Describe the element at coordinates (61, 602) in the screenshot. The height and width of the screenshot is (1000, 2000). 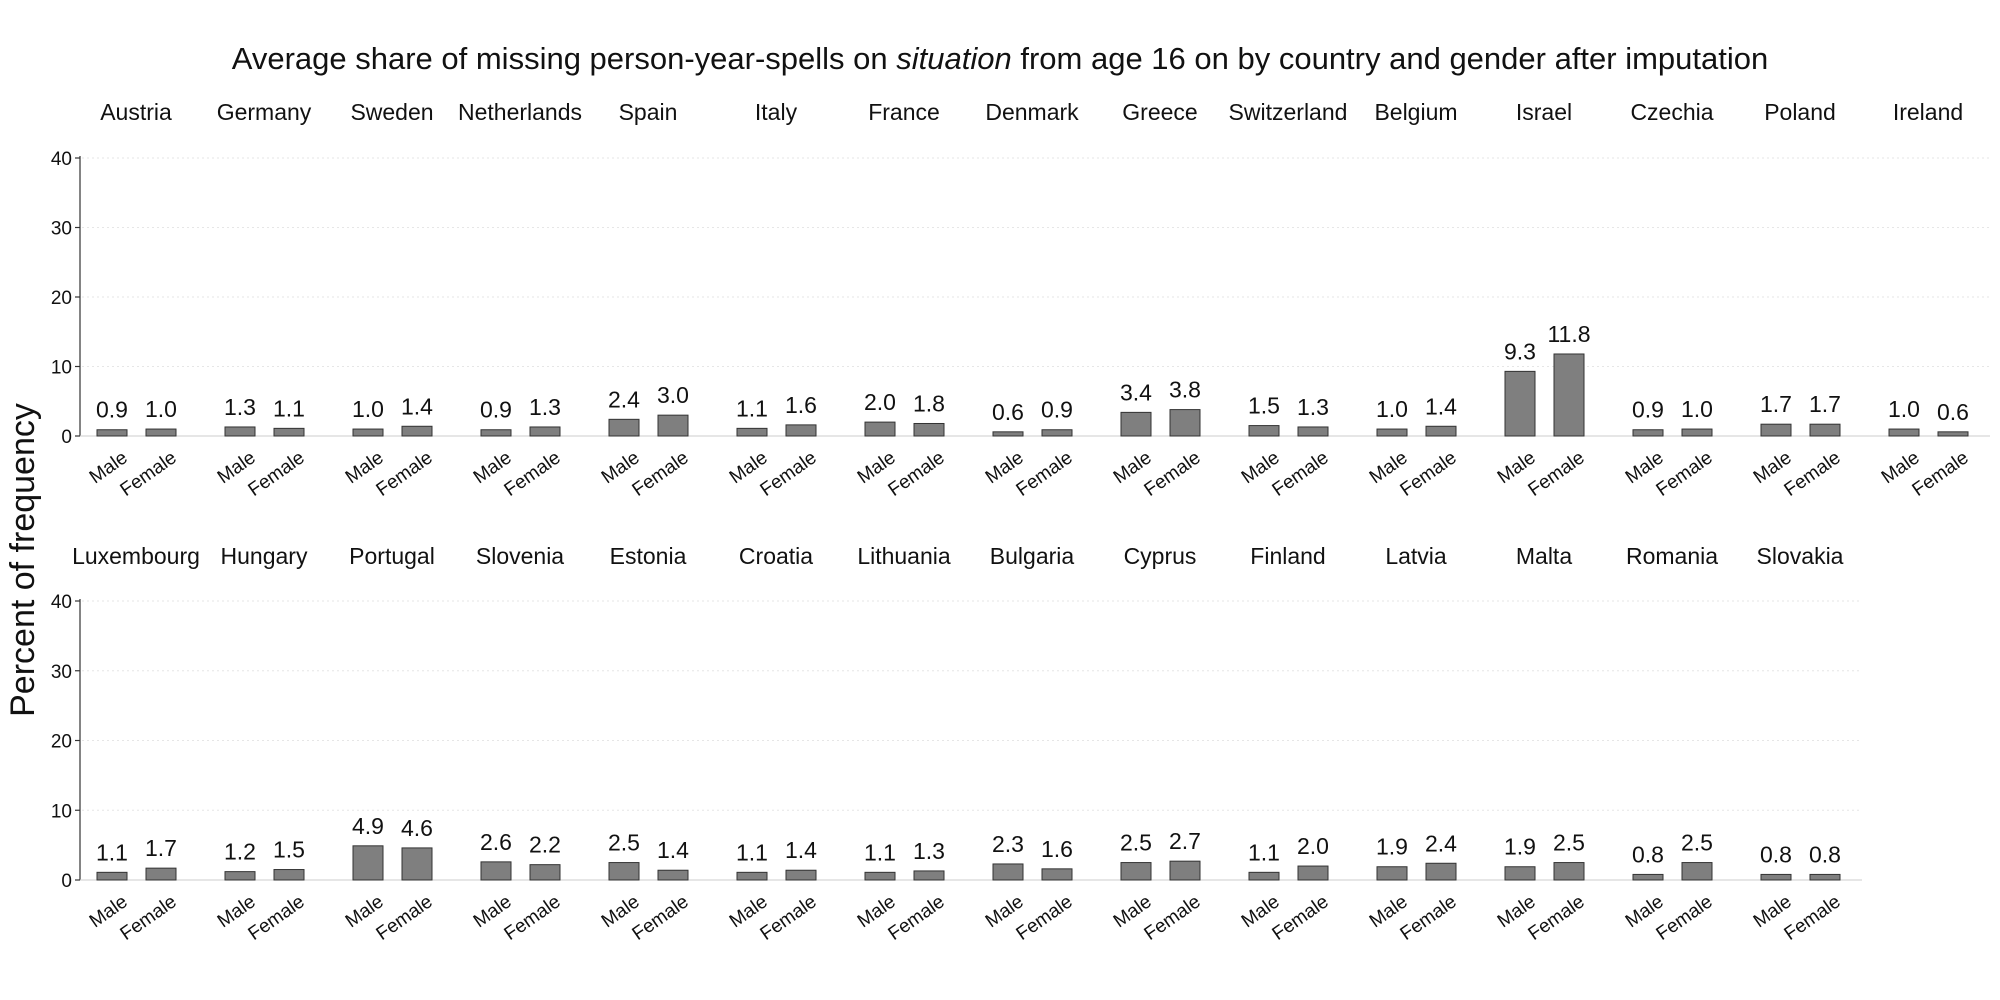
I see `y-tick-label: 40` at that location.